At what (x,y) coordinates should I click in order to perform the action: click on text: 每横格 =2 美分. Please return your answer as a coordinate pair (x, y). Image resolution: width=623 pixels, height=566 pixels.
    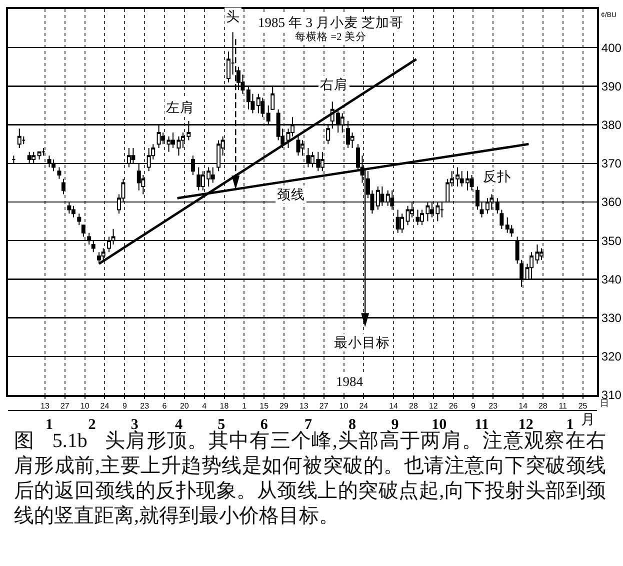
    Looking at the image, I should click on (330, 36).